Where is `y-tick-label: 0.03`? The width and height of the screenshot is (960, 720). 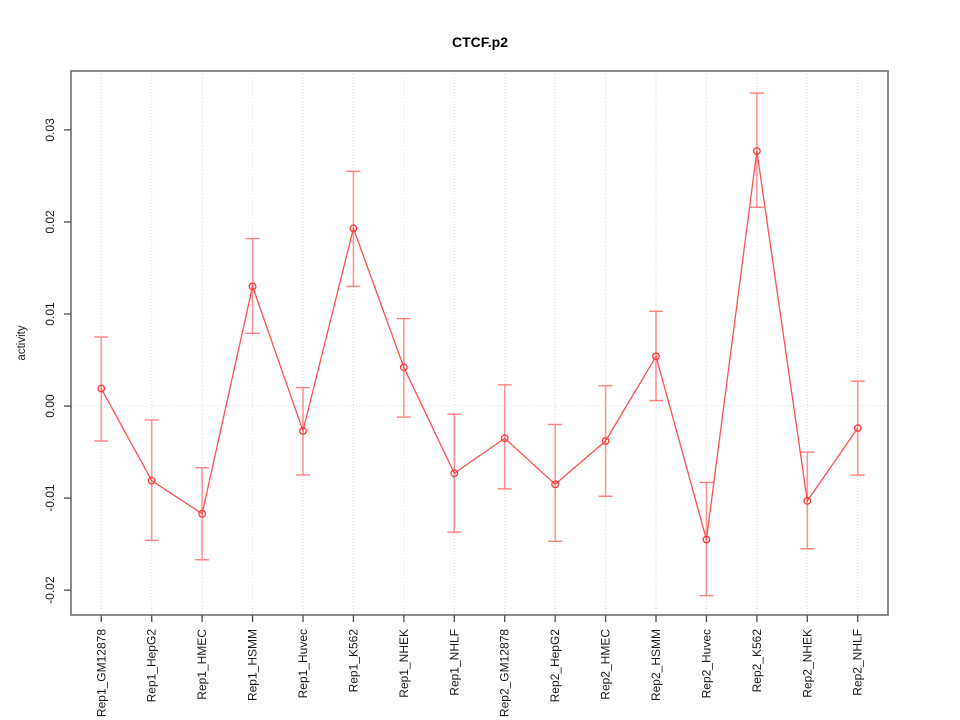
y-tick-label: 0.03 is located at coordinates (50, 130).